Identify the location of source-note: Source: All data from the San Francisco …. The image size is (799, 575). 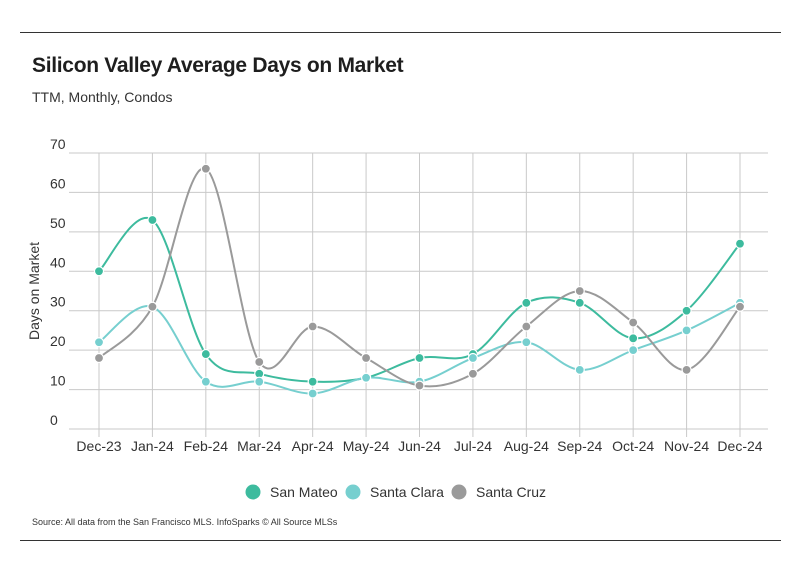
(185, 522).